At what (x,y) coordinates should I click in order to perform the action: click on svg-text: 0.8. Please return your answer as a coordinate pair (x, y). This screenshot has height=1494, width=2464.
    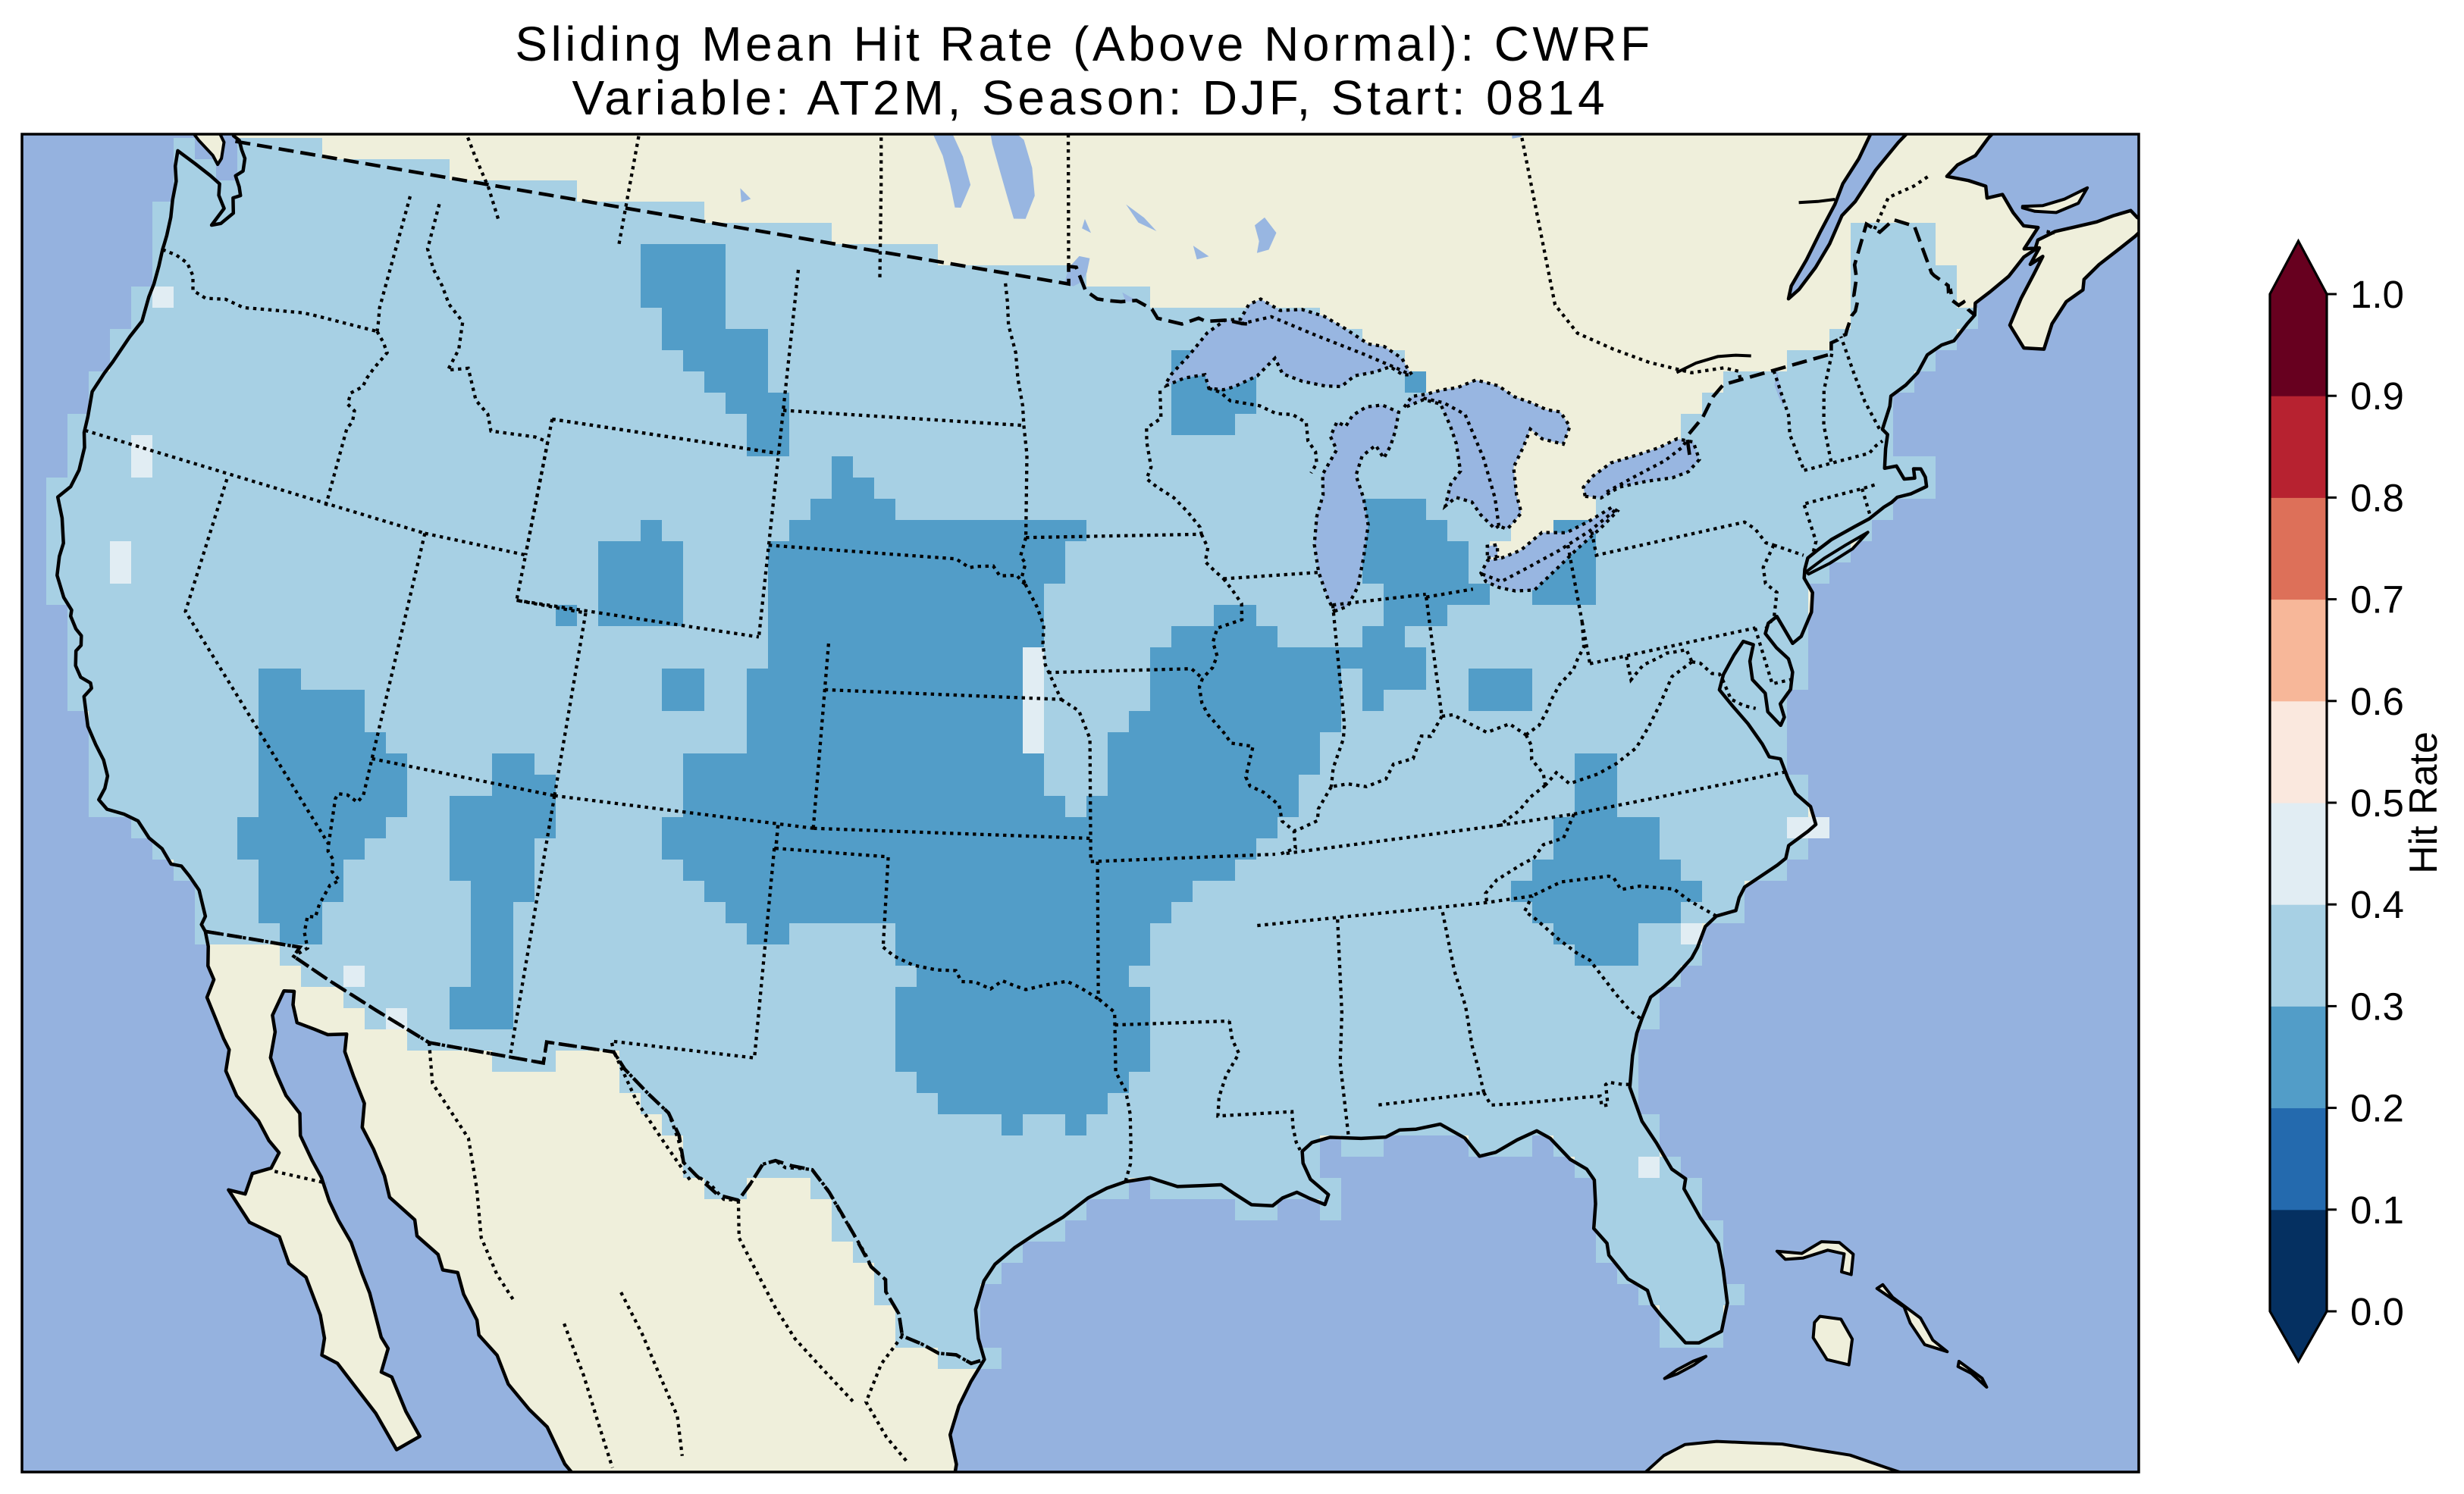
    Looking at the image, I should click on (2377, 497).